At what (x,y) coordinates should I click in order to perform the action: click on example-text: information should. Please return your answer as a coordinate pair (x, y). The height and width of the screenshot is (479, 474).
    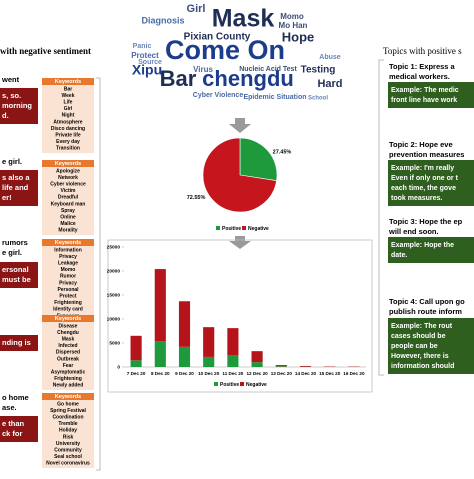
    Looking at the image, I should click on (422, 366).